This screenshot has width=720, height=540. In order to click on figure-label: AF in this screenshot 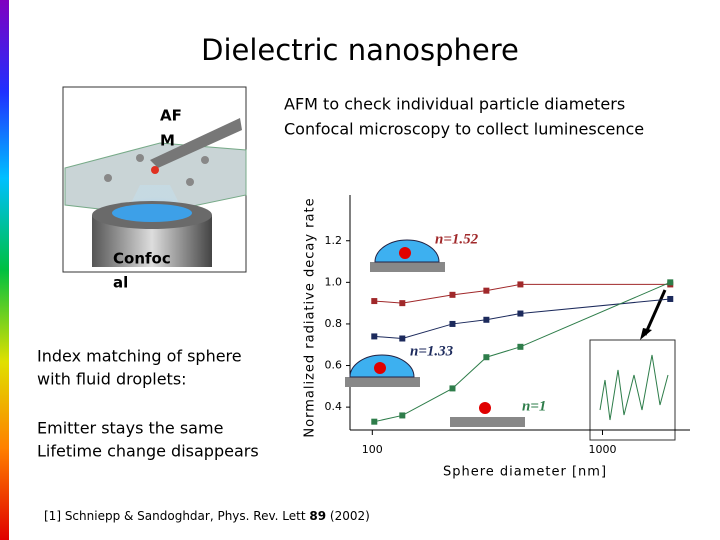, I will do `click(171, 116)`.